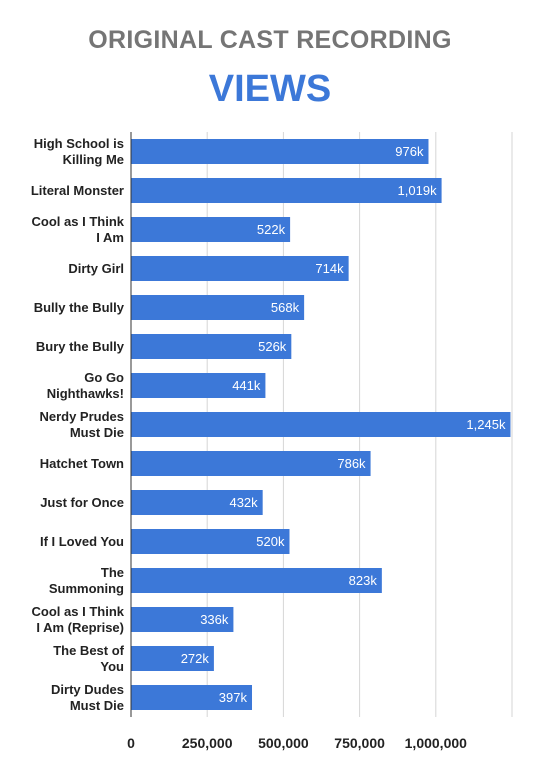 The height and width of the screenshot is (779, 540). I want to click on data-label: 336k, so click(214, 619).